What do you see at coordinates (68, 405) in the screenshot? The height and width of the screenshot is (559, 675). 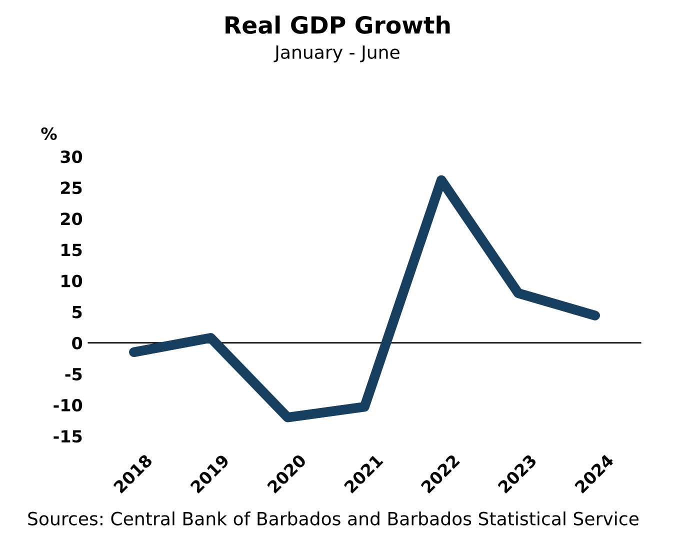 I see `y-tick-label: -10` at bounding box center [68, 405].